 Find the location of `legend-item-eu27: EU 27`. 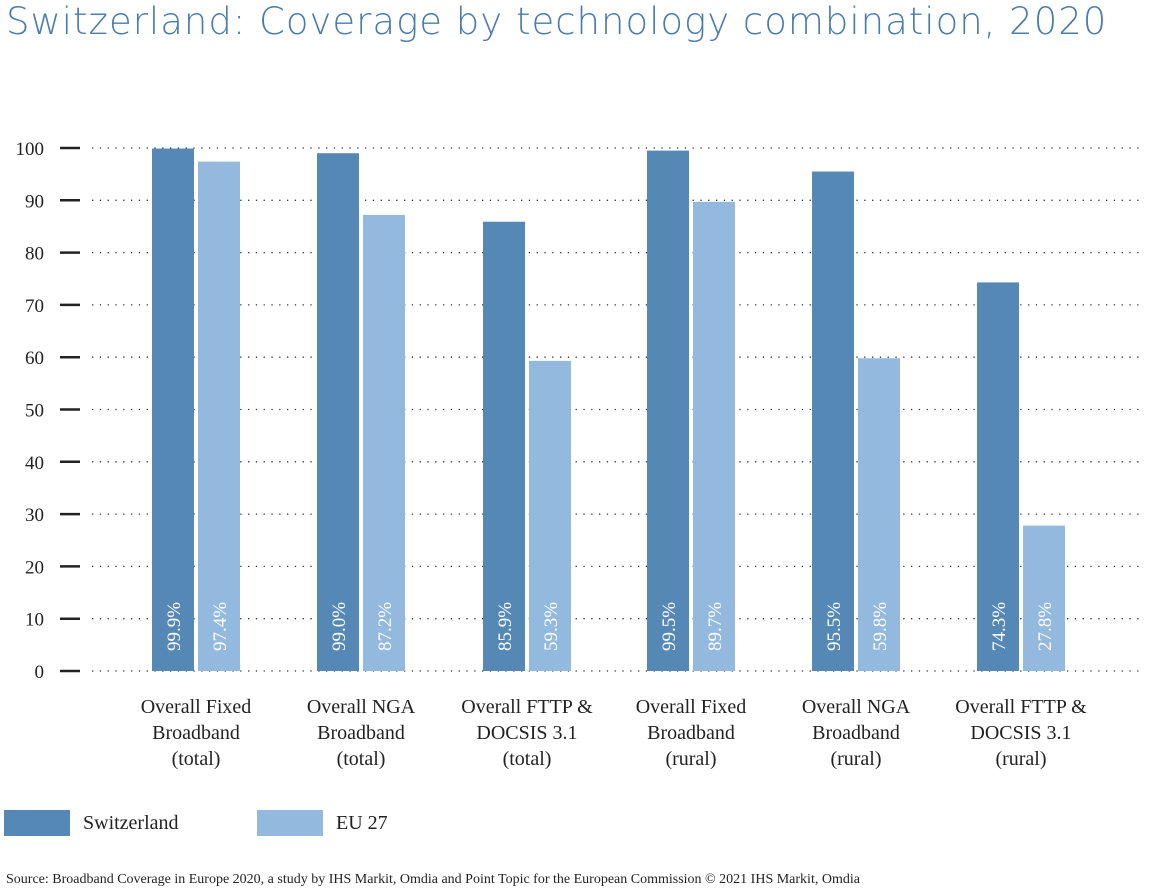

legend-item-eu27: EU 27 is located at coordinates (322, 823).